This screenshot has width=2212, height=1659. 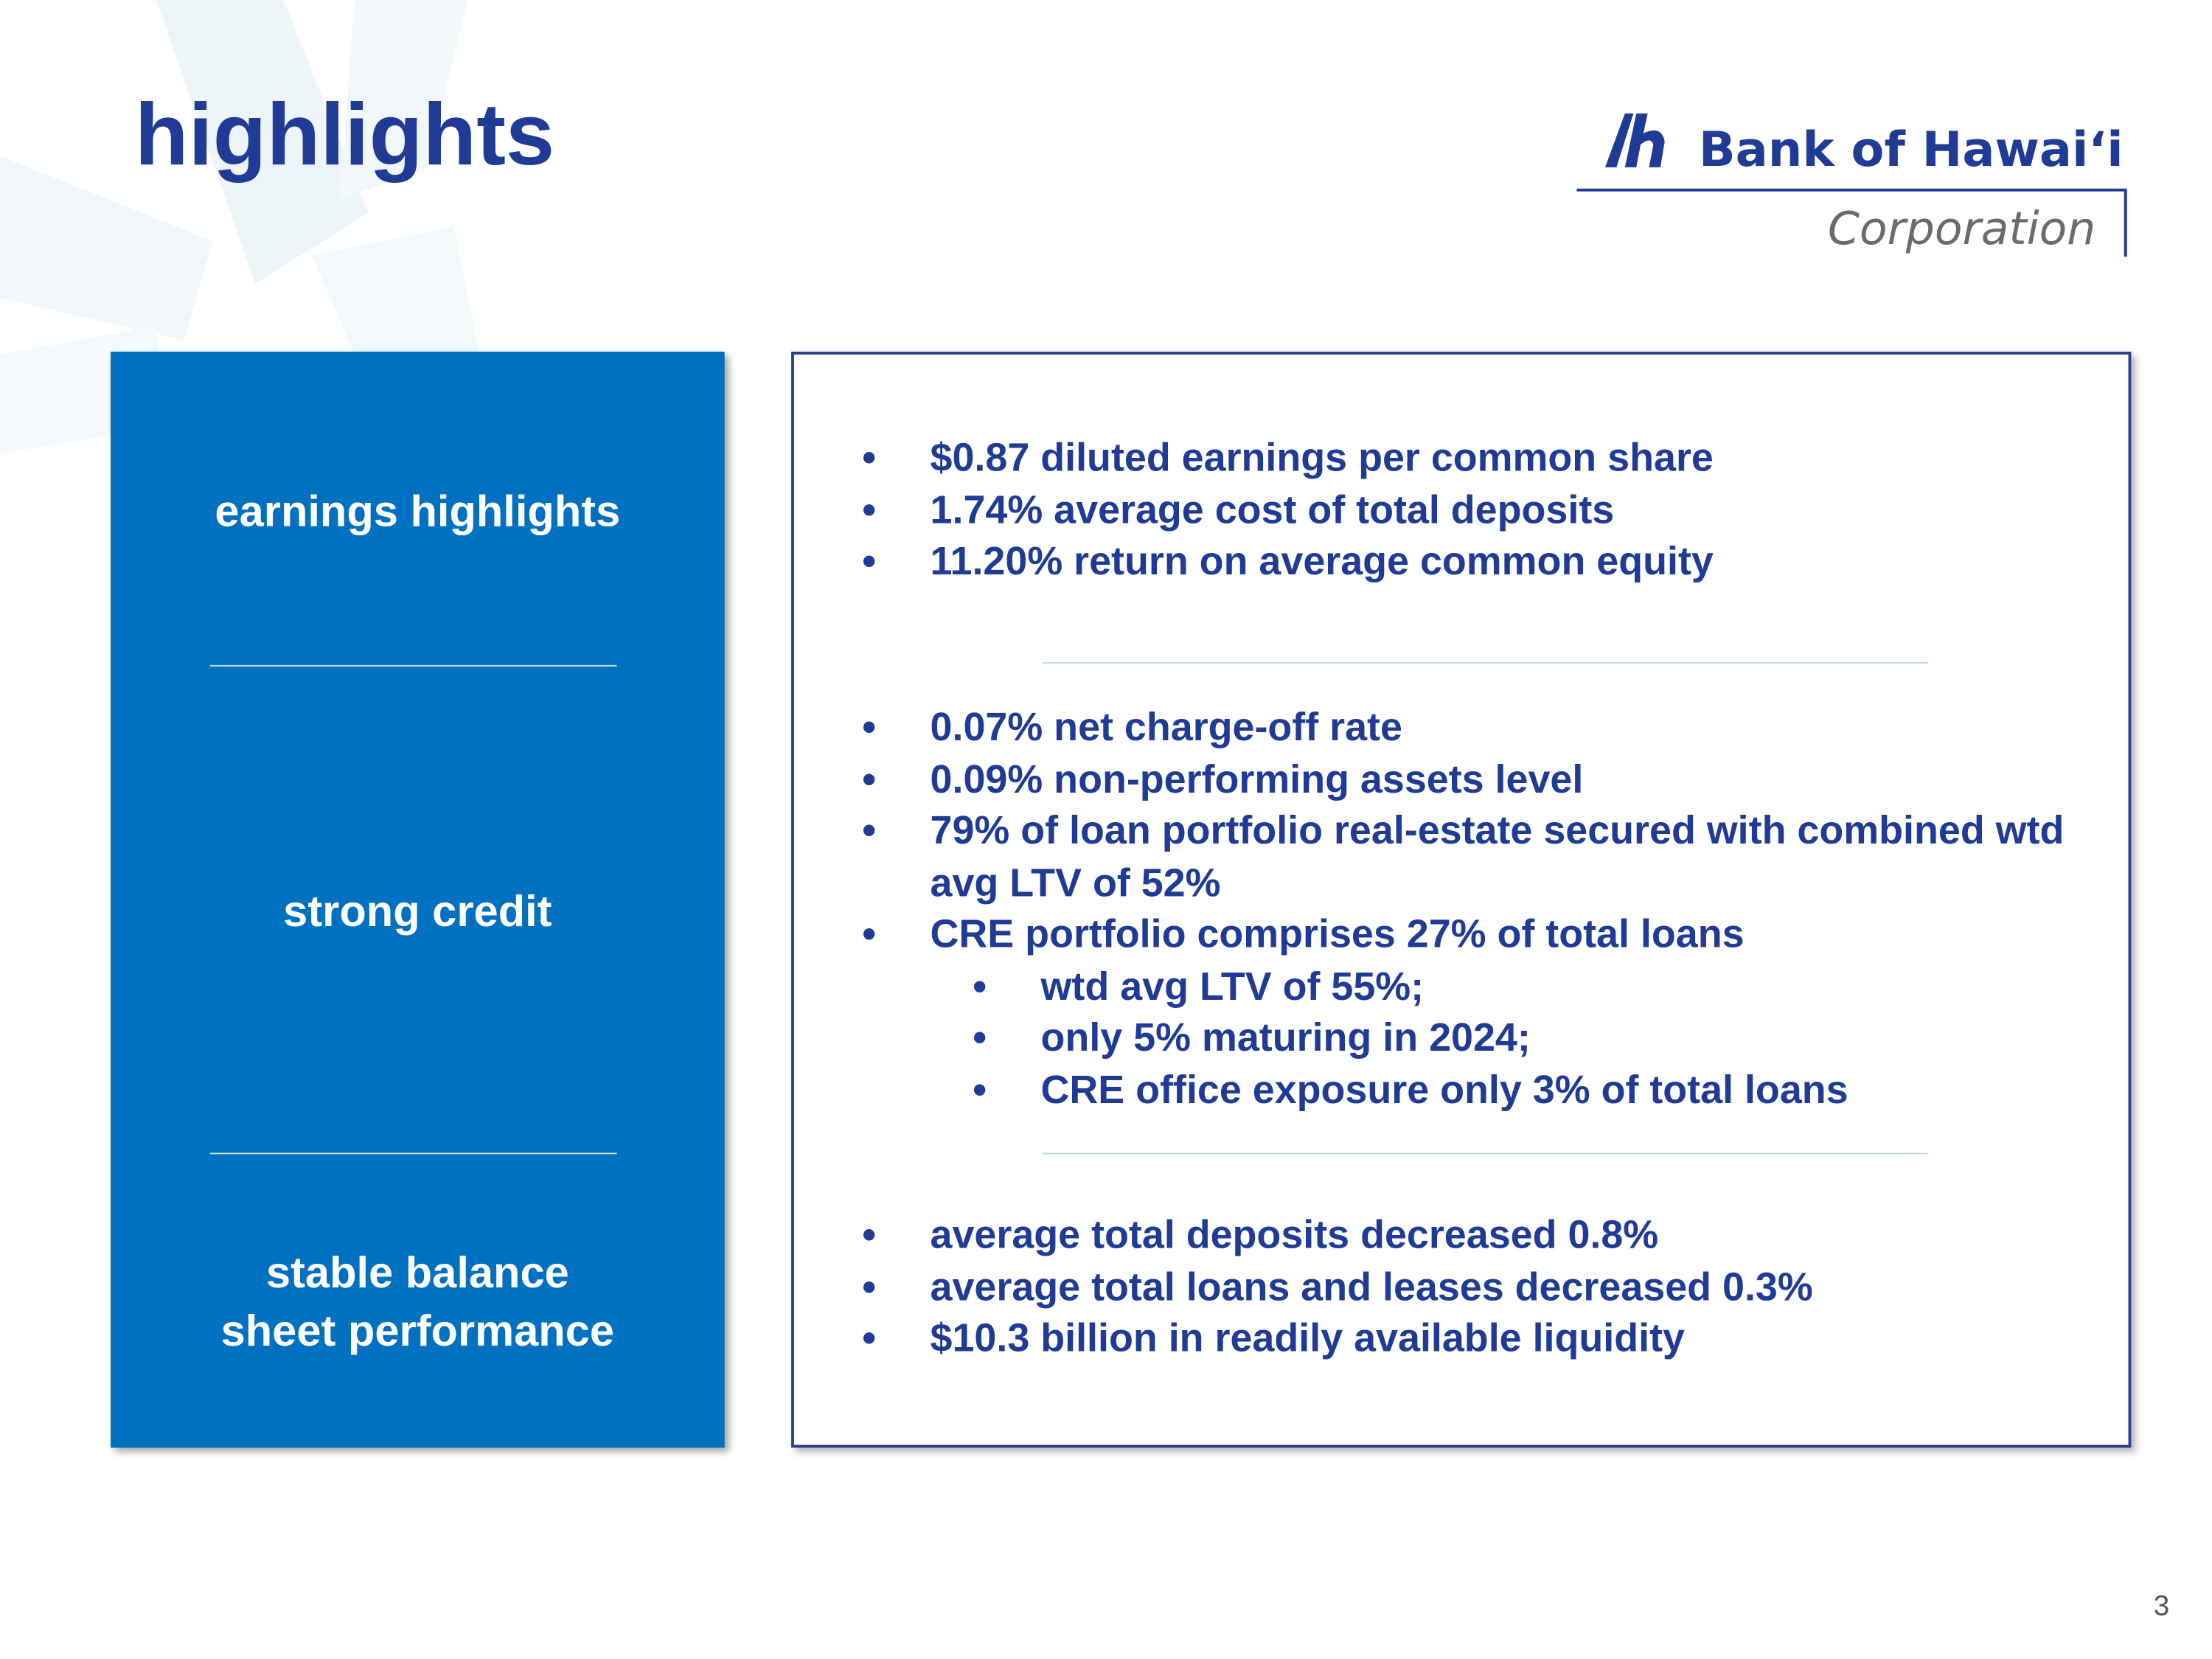 What do you see at coordinates (417, 911) in the screenshot?
I see `section-label: strong credit` at bounding box center [417, 911].